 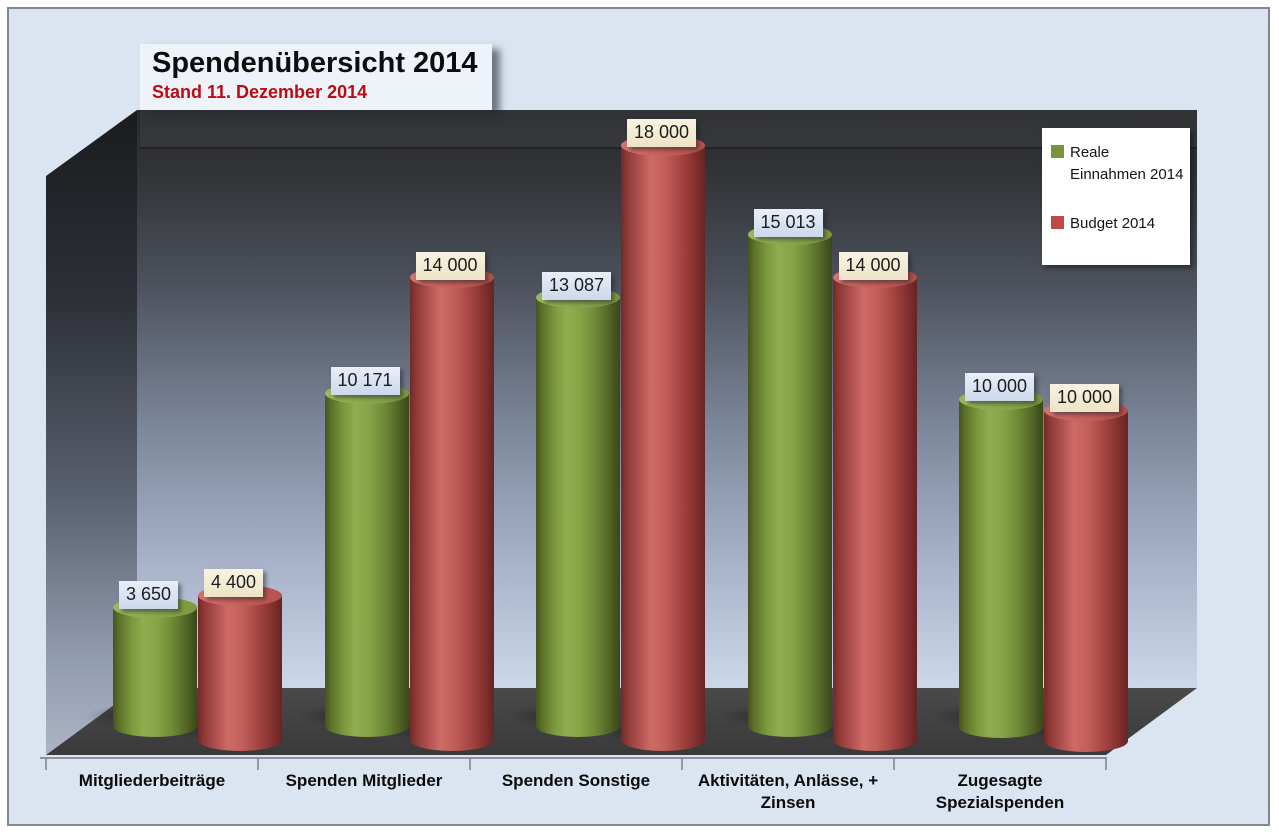 What do you see at coordinates (1057, 151) in the screenshot?
I see `legend-swatch-green-icon` at bounding box center [1057, 151].